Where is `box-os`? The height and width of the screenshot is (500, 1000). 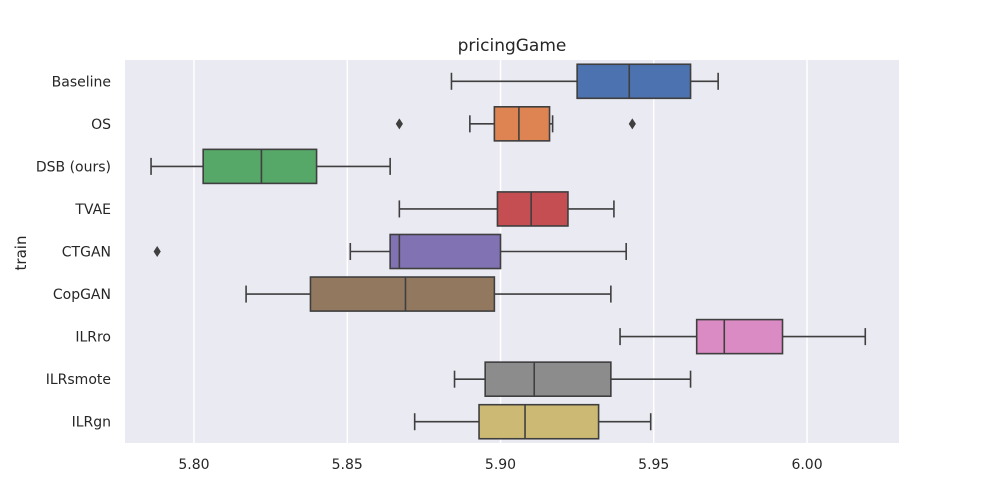 box-os is located at coordinates (515, 124).